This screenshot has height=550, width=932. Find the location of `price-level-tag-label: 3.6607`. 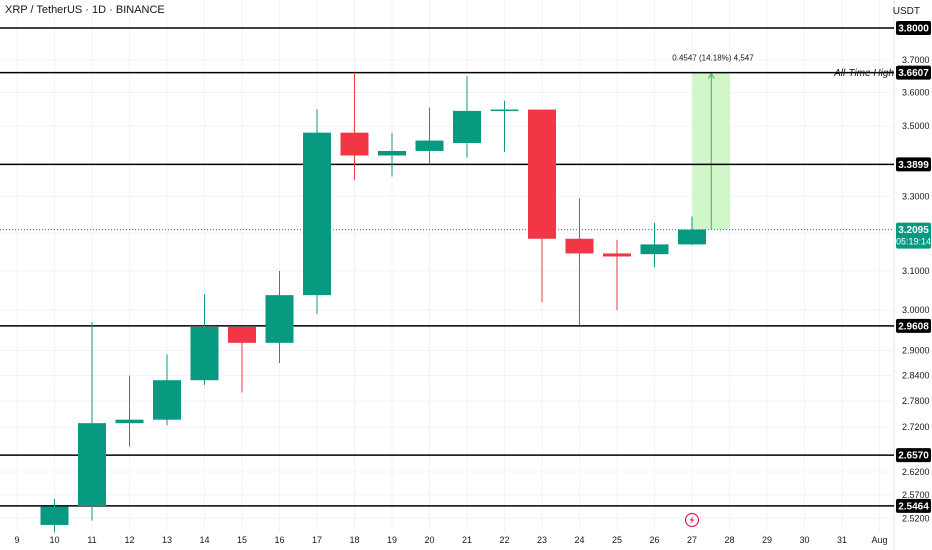

price-level-tag-label: 3.6607 is located at coordinates (913, 73).